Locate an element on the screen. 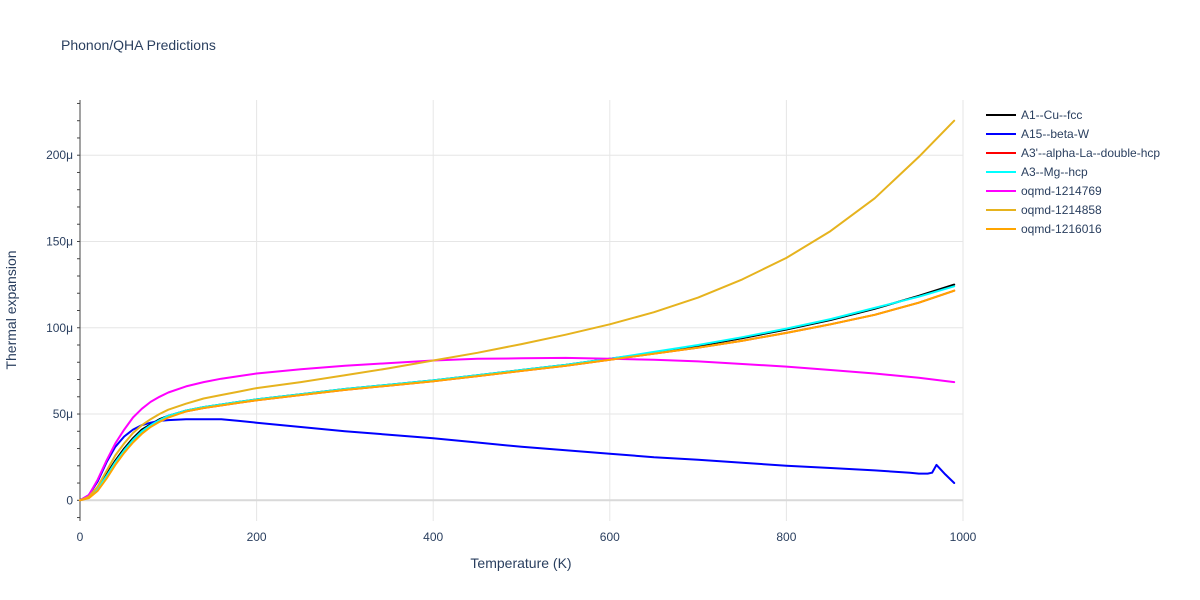 Image resolution: width=1200 pixels, height=600 pixels. legend-item-1: A15--beta-W is located at coordinates (1038, 134).